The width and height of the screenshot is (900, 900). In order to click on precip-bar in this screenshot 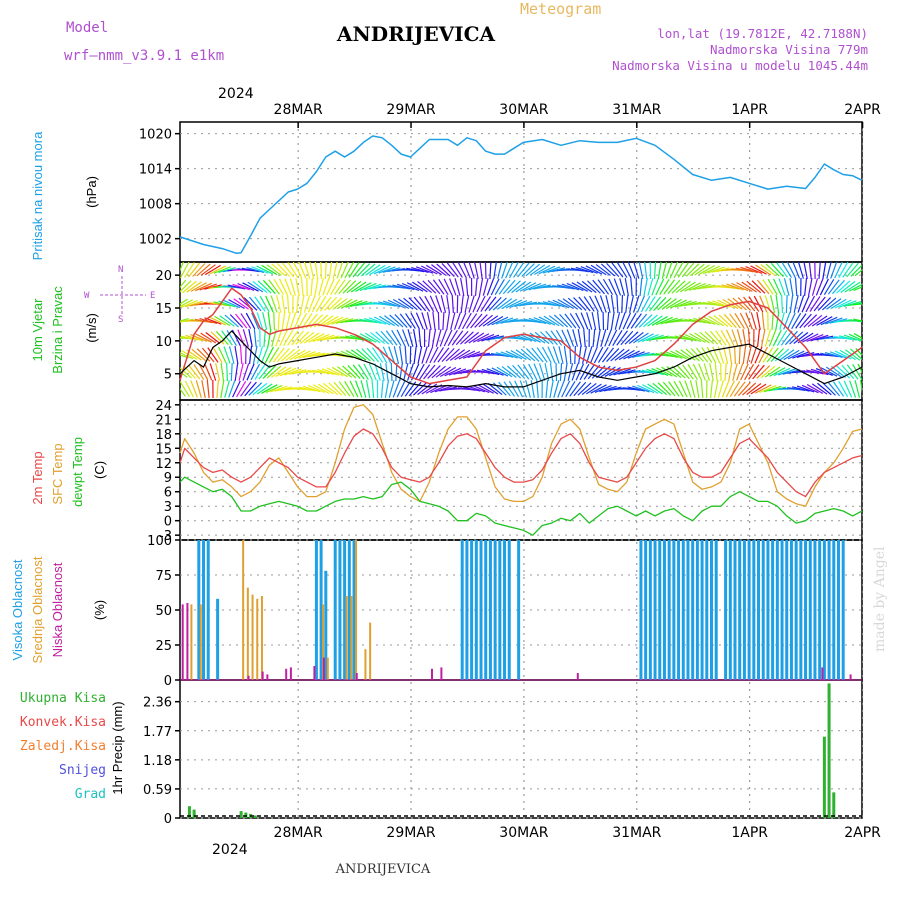, I will do `click(241, 814)`.